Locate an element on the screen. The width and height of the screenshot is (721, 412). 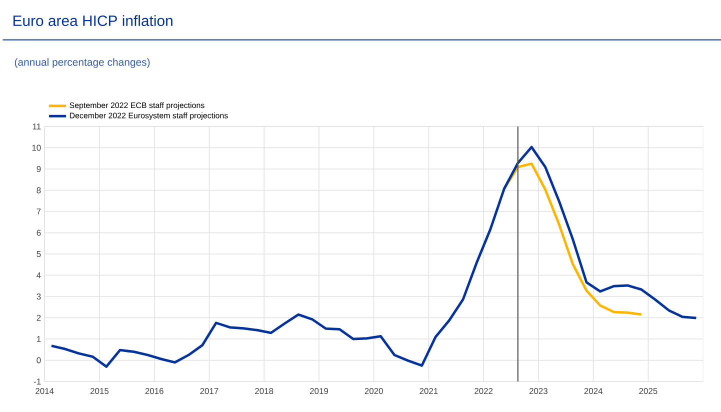
x-tick-label: 2016 is located at coordinates (154, 391).